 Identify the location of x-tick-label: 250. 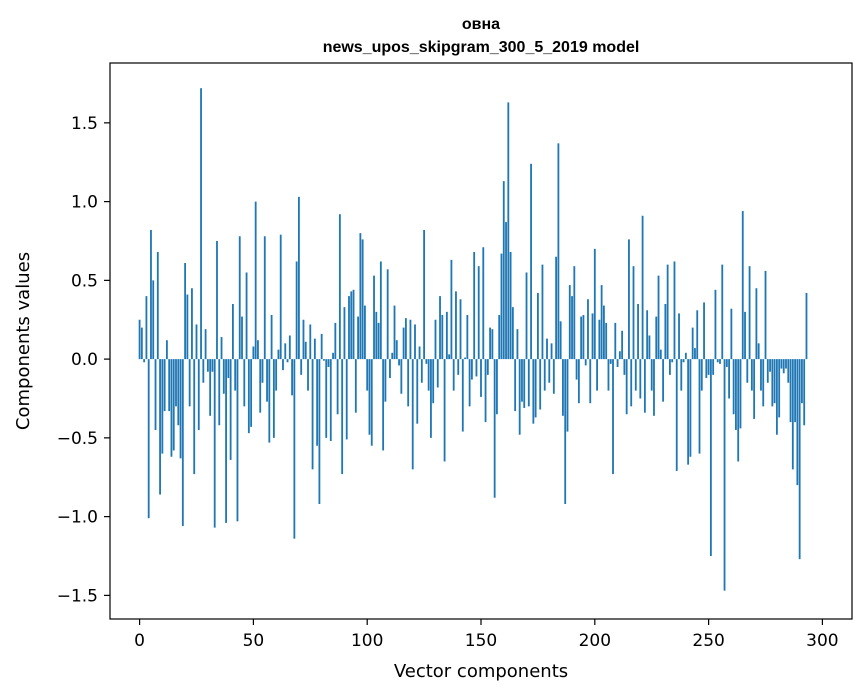
(708, 641).